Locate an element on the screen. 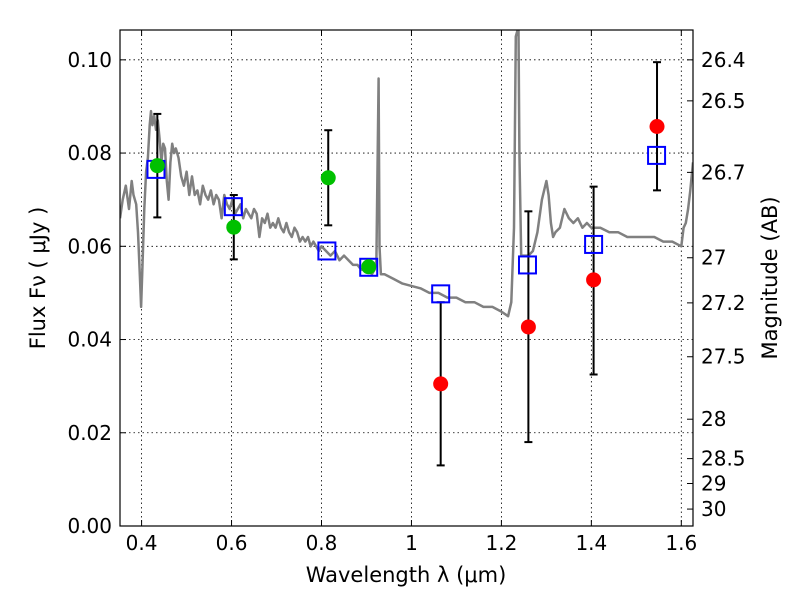 The image size is (800, 600). x-tick-label: 1.6 is located at coordinates (681, 543).